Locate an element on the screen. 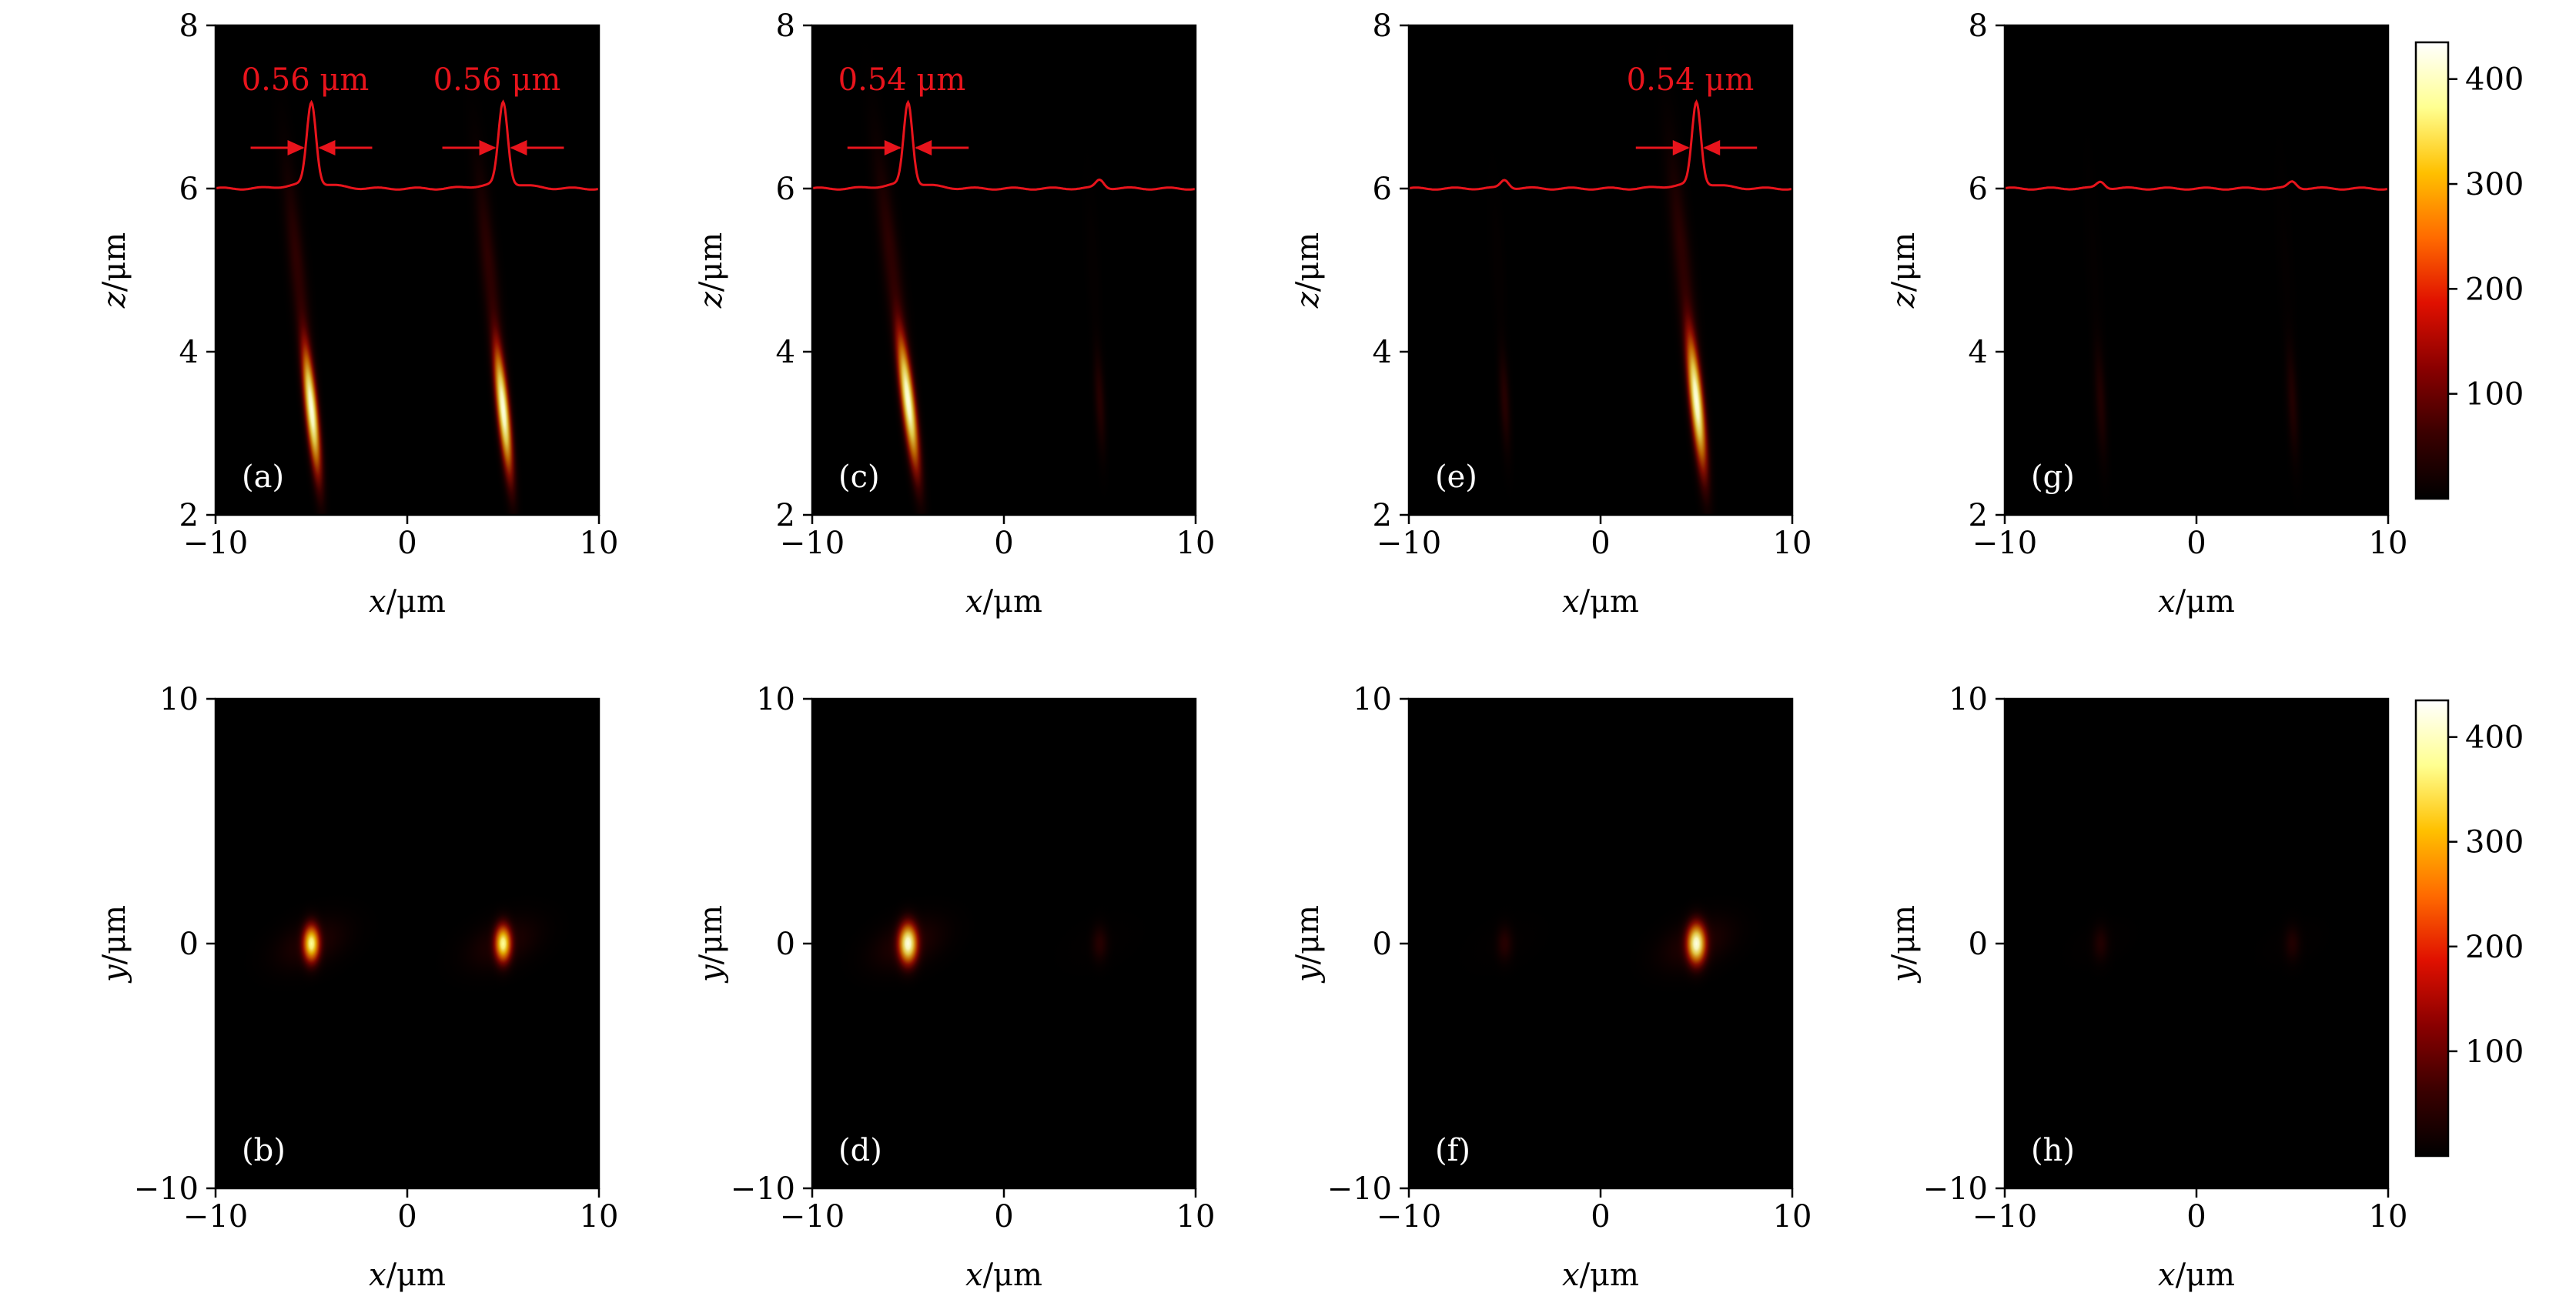  colorbar-bottom: 100 200 300 400 is located at coordinates (2469, 929).